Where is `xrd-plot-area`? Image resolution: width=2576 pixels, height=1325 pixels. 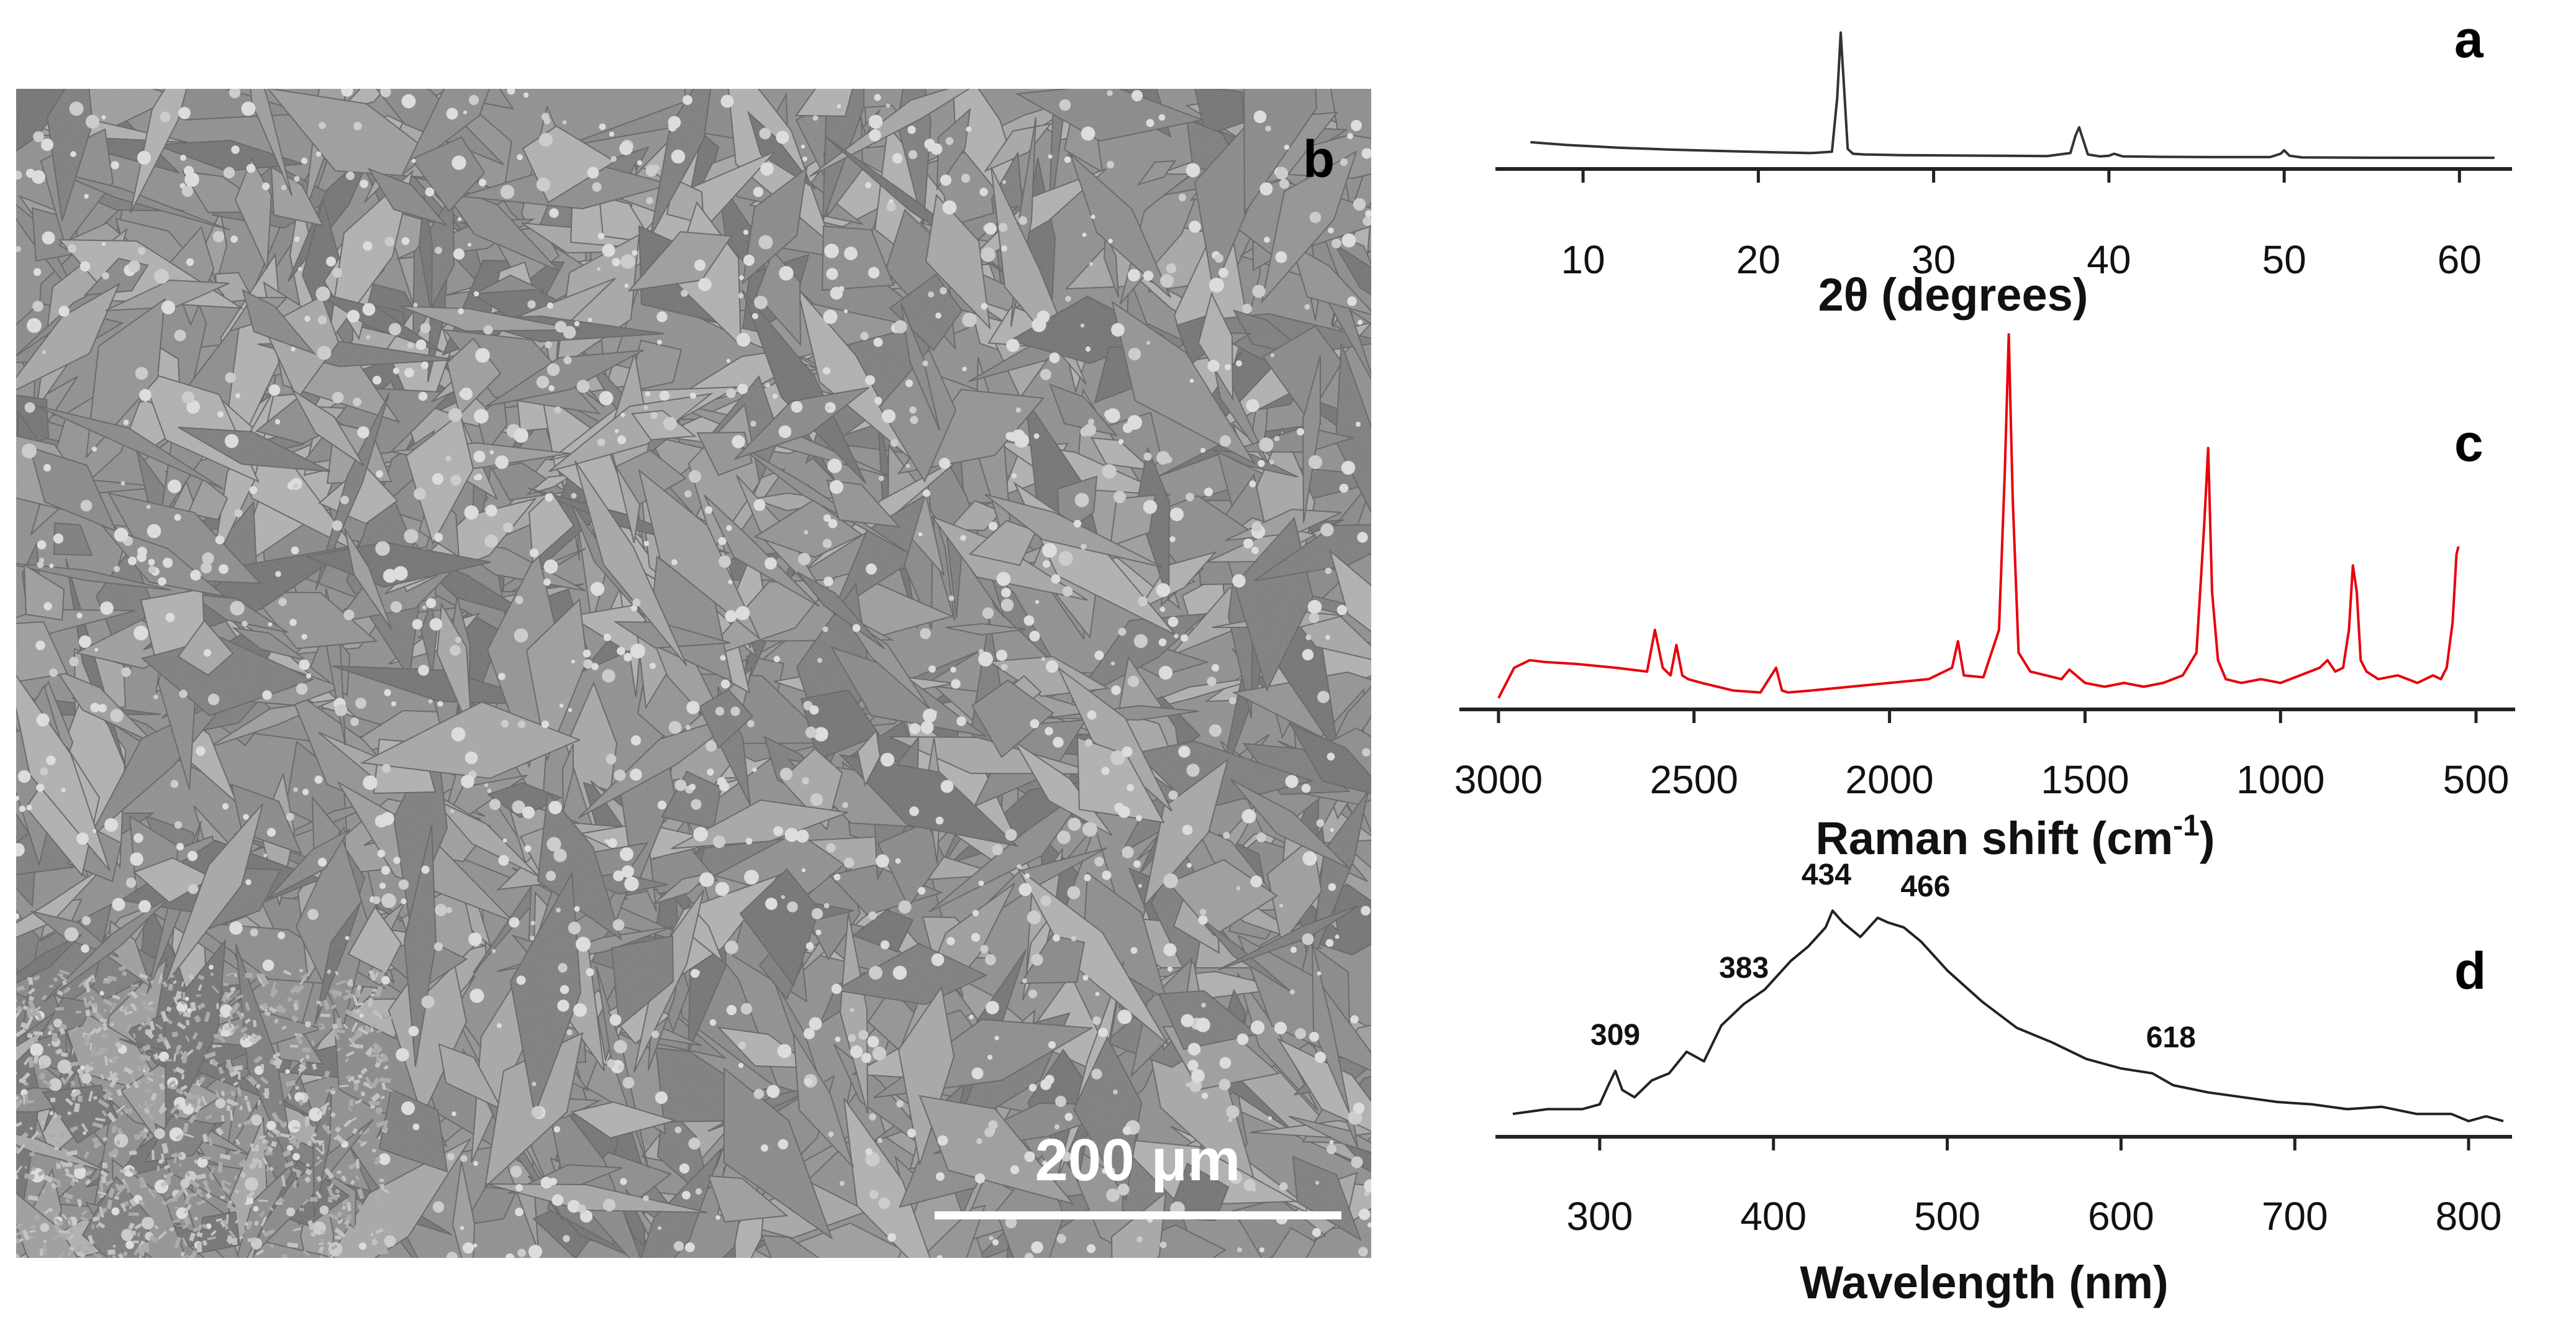
xrd-plot-area is located at coordinates (2012, 95).